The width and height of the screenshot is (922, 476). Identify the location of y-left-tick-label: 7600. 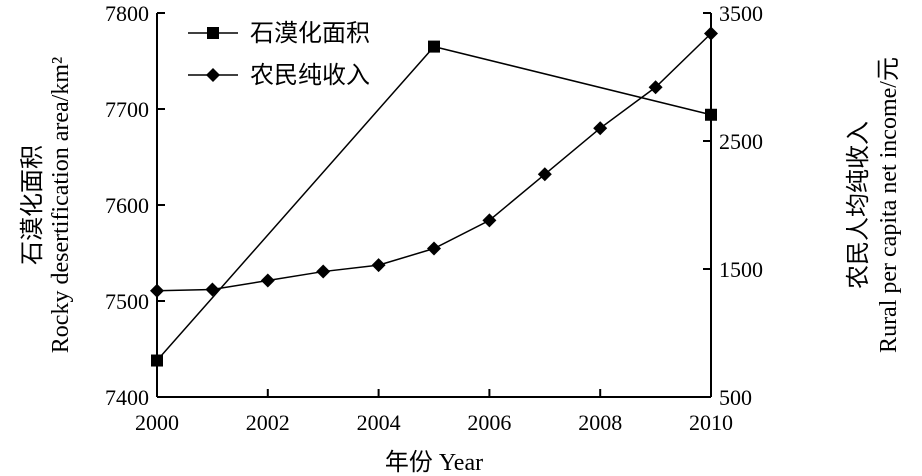
(127, 205).